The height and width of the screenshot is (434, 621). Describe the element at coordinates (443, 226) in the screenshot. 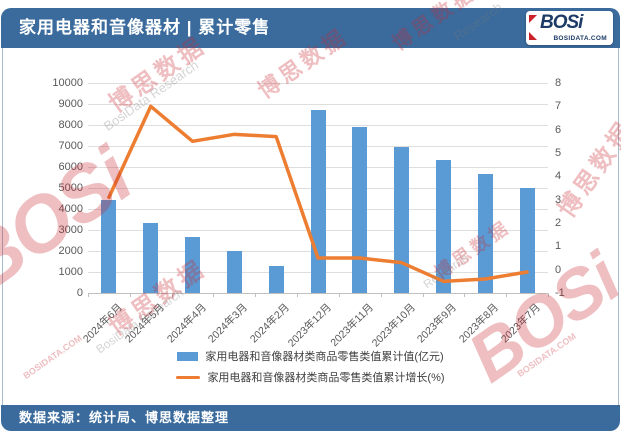

I see `bar-2023年9月` at that location.